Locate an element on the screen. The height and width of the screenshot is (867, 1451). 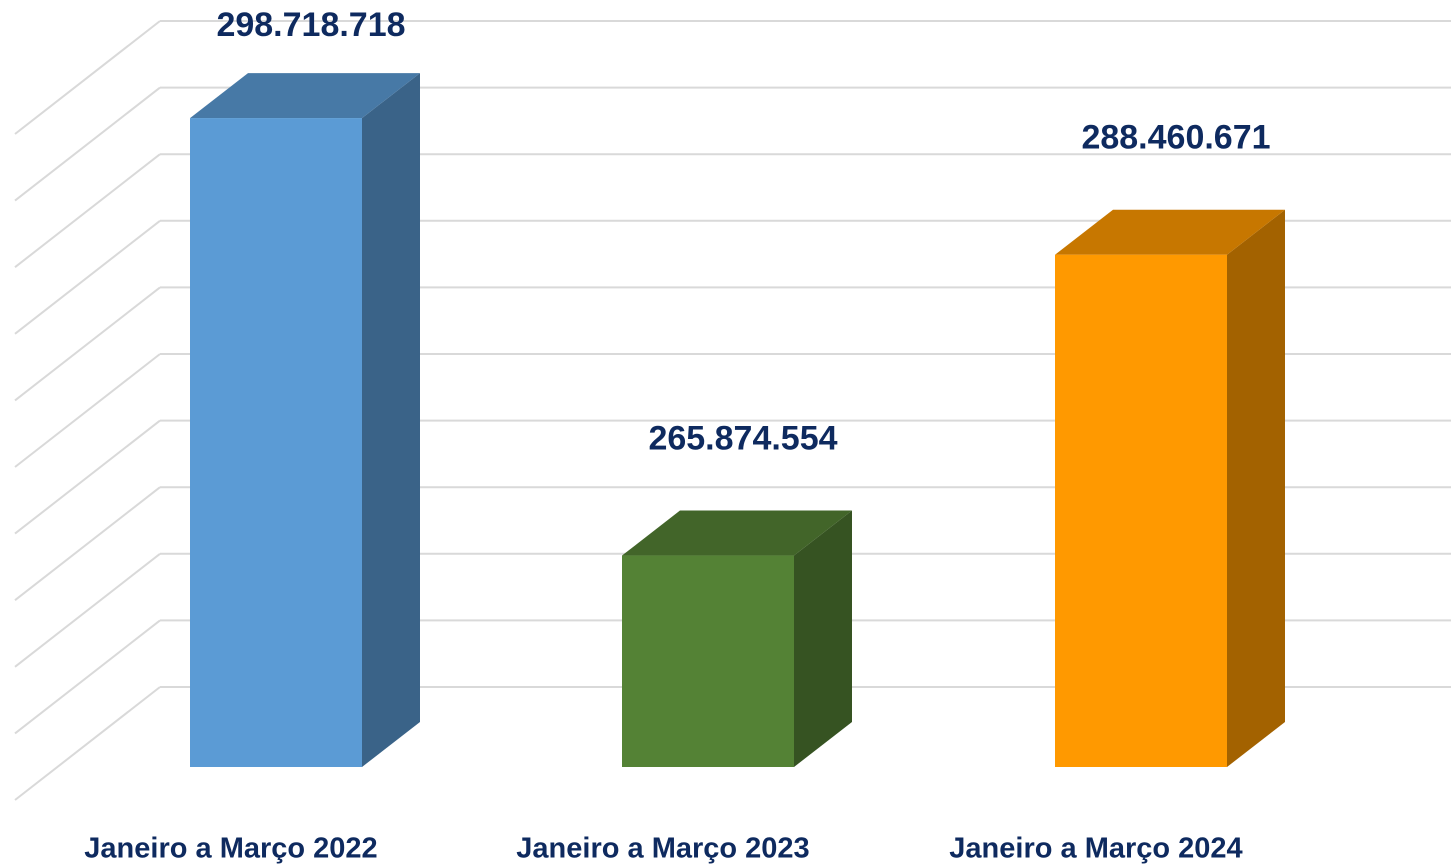
value-label: 288.460.671 is located at coordinates (1175, 138).